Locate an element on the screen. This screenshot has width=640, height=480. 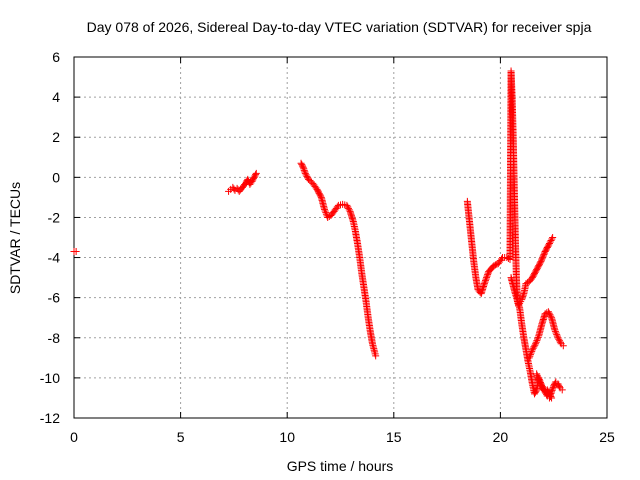
y-tick-label: 4 is located at coordinates (56, 97).